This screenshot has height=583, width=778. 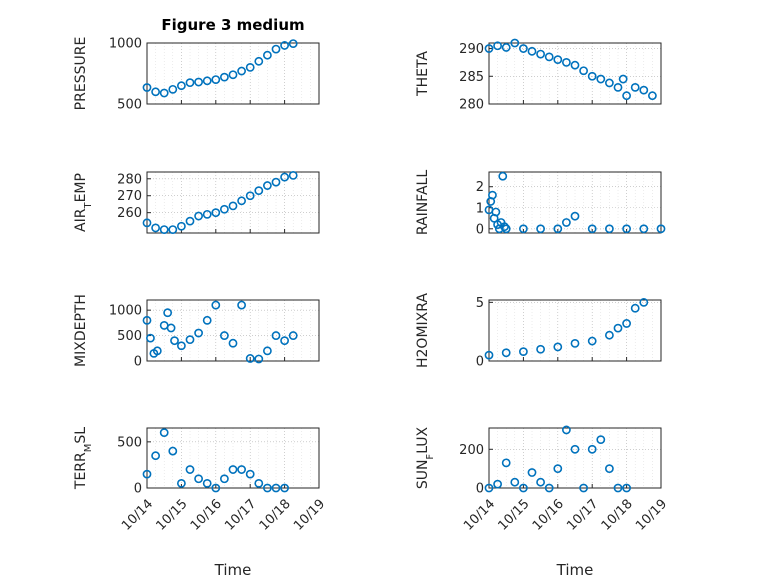 I want to click on y-axis-label-part: LUX, so click(x=423, y=439).